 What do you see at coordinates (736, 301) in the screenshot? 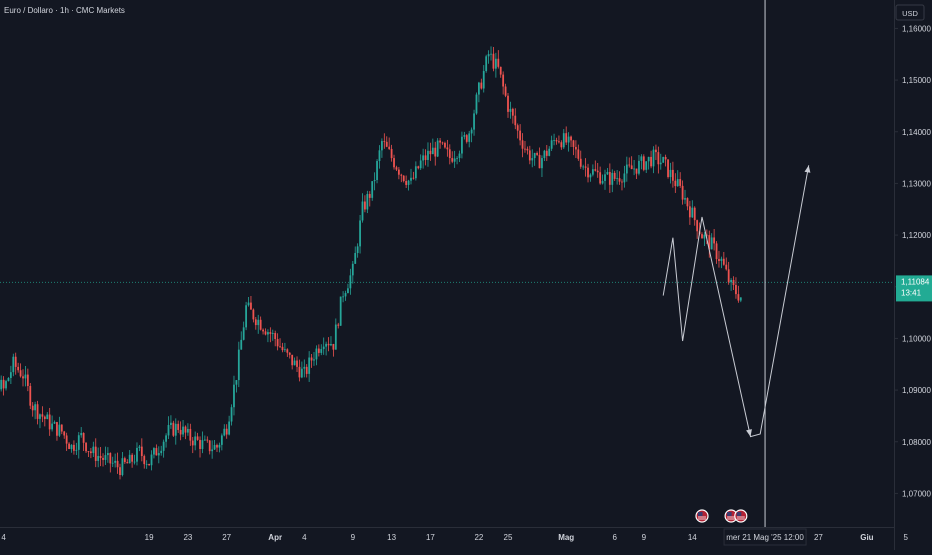
I see `projection-path` at bounding box center [736, 301].